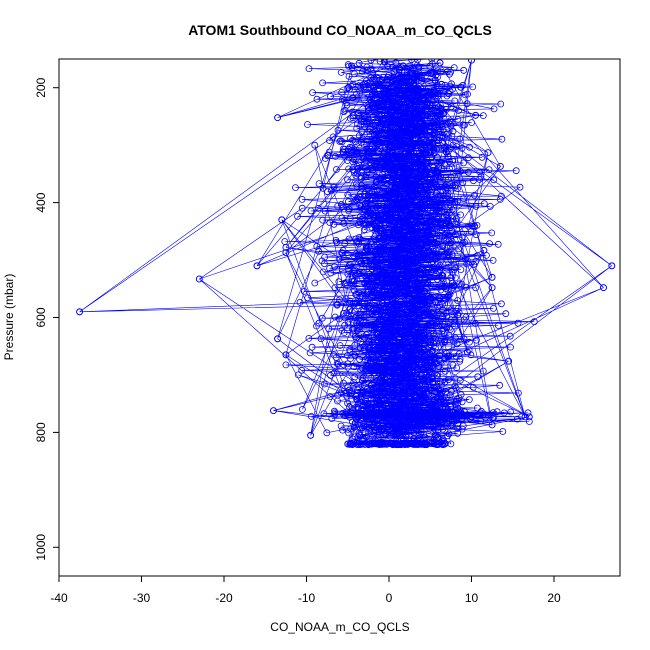 This screenshot has height=650, width=650. I want to click on x-tick-label: 0, so click(389, 598).